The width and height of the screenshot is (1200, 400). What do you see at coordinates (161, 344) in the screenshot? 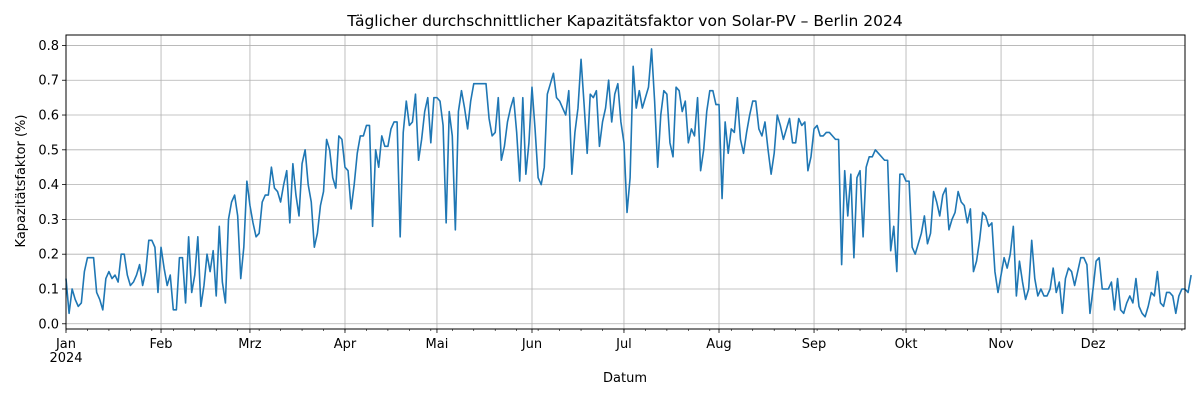
I see `x-tick-label: Feb` at bounding box center [161, 344].